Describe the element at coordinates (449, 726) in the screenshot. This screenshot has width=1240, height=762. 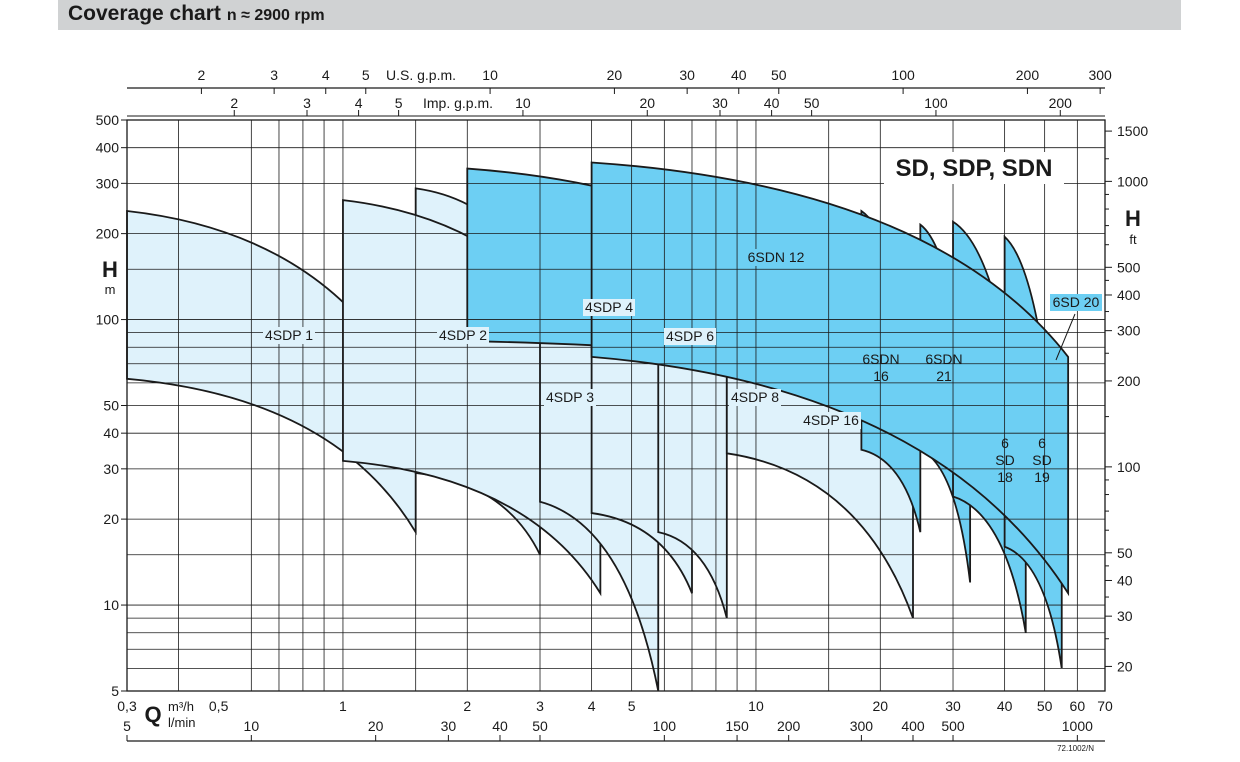
I see `lmin-tick-label: 30` at that location.